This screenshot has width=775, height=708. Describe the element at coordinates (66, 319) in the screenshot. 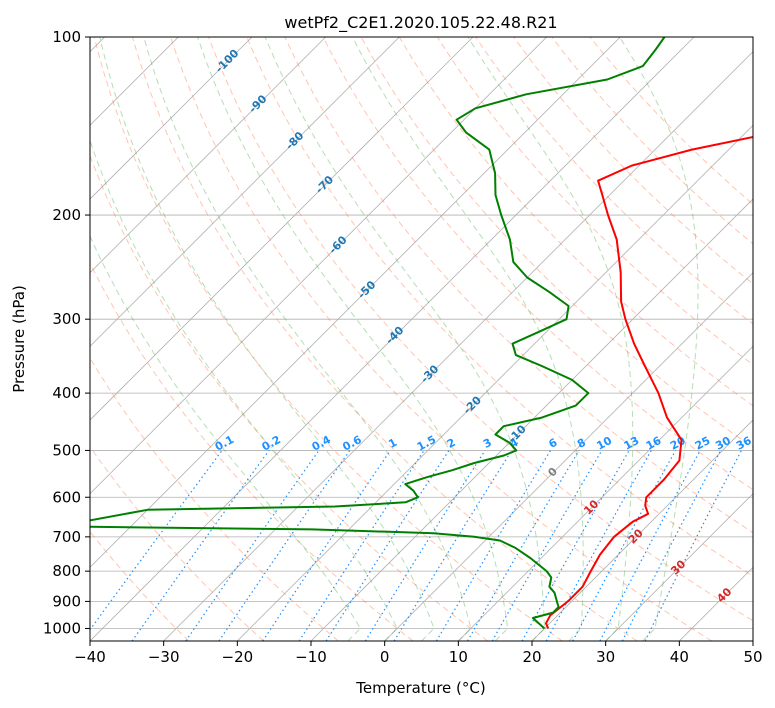

I see `y-tick-label: 300` at that location.